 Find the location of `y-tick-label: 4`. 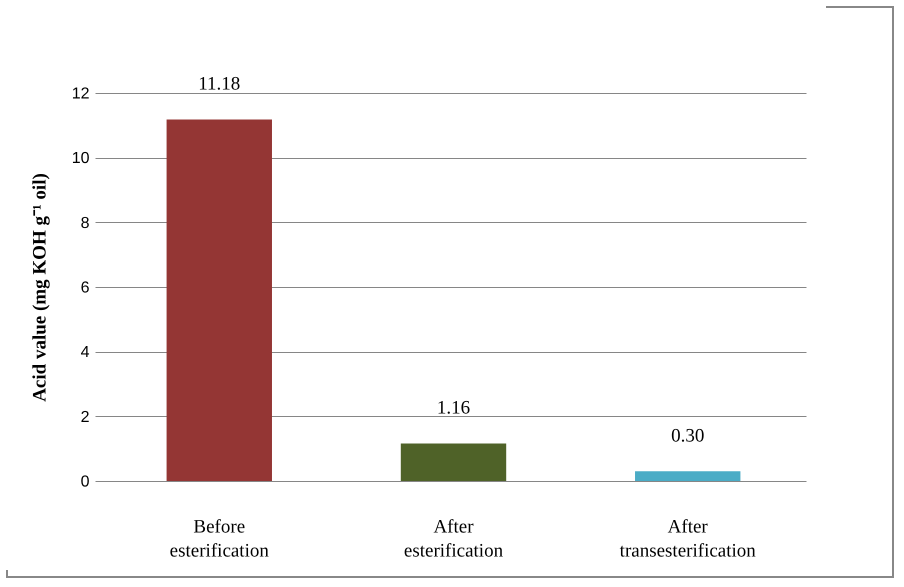

y-tick-label: 4 is located at coordinates (85, 353).